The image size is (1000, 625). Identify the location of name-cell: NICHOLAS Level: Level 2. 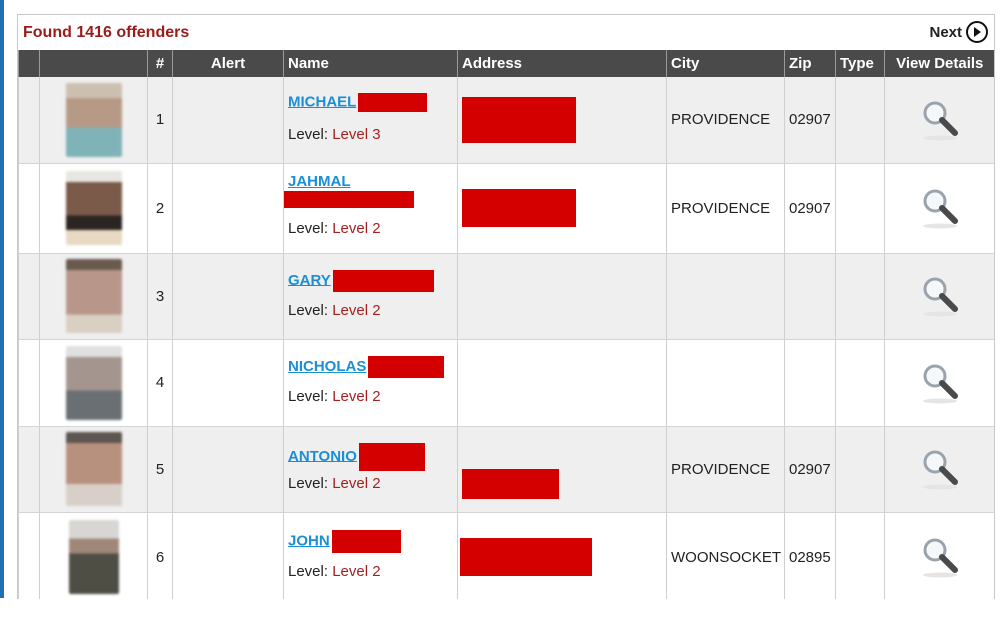
(370, 383).